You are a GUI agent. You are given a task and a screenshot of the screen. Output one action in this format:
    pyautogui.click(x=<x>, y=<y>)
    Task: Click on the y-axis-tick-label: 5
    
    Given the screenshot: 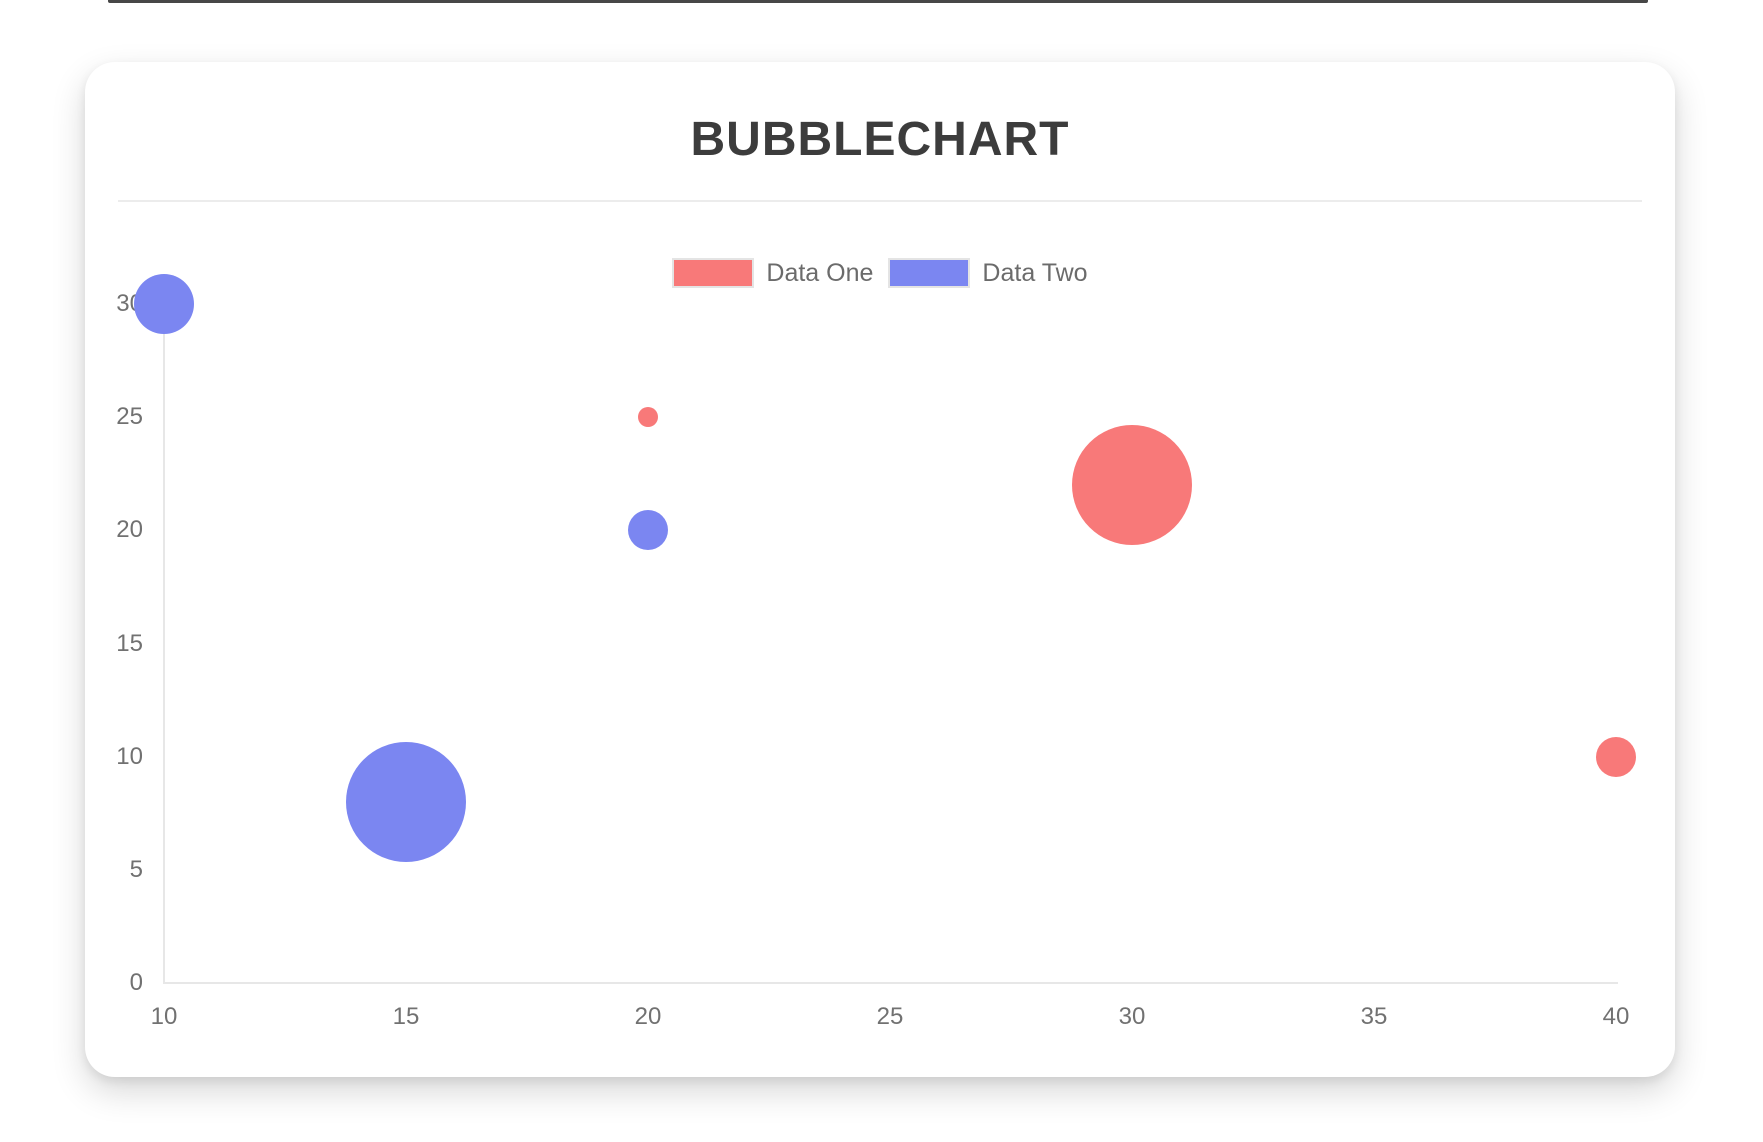 What is the action you would take?
    pyautogui.click(x=136, y=869)
    